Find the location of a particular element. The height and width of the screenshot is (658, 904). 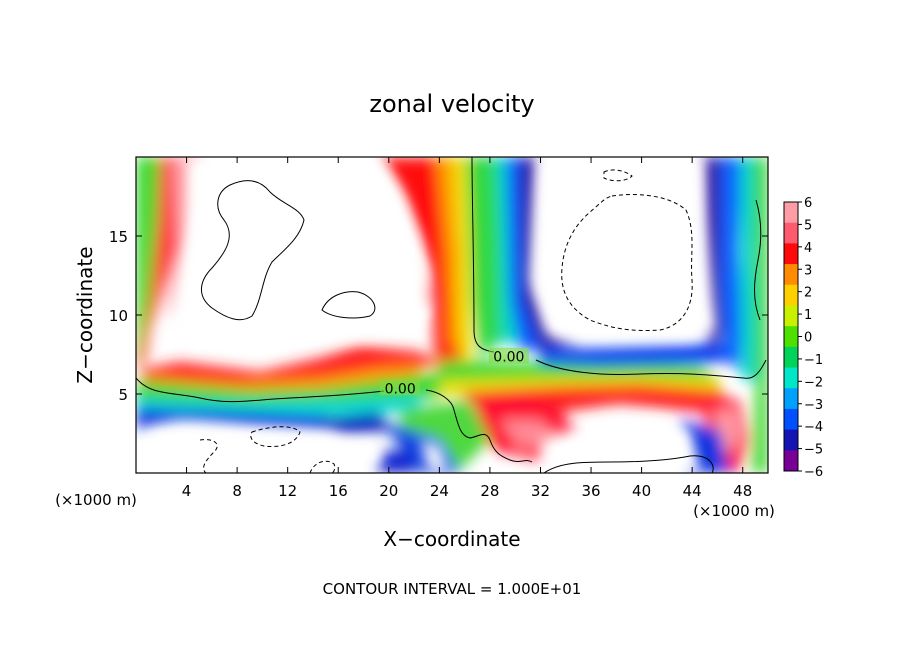

field-central-blue is located at coordinates (533, 253).